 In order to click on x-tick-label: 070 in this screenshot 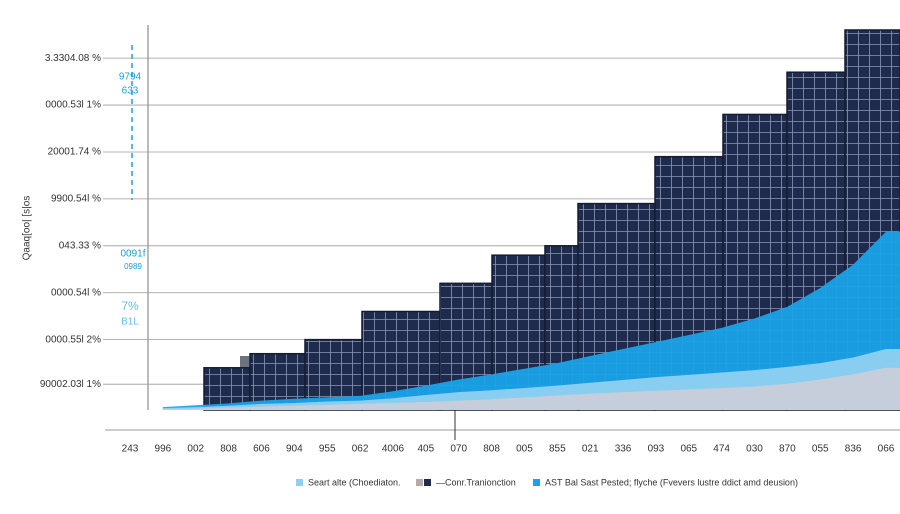, I will do `click(458, 449)`.